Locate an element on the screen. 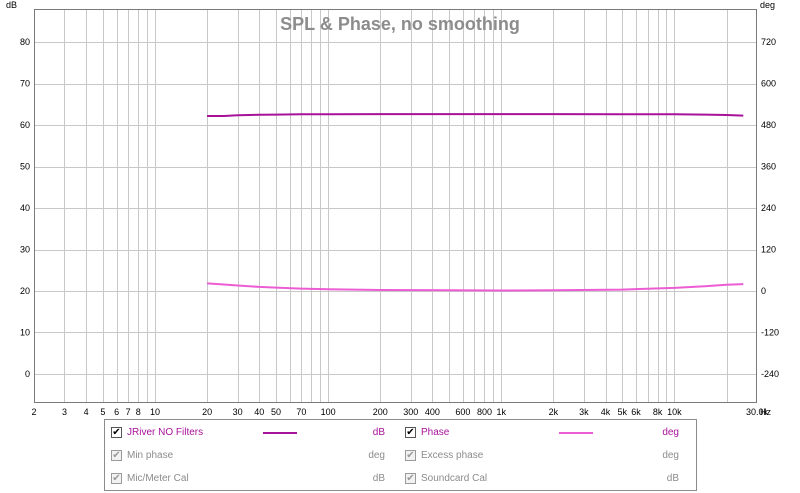 The width and height of the screenshot is (800, 493). legend-entry-phase: ✔ Phase deg is located at coordinates (550, 434).